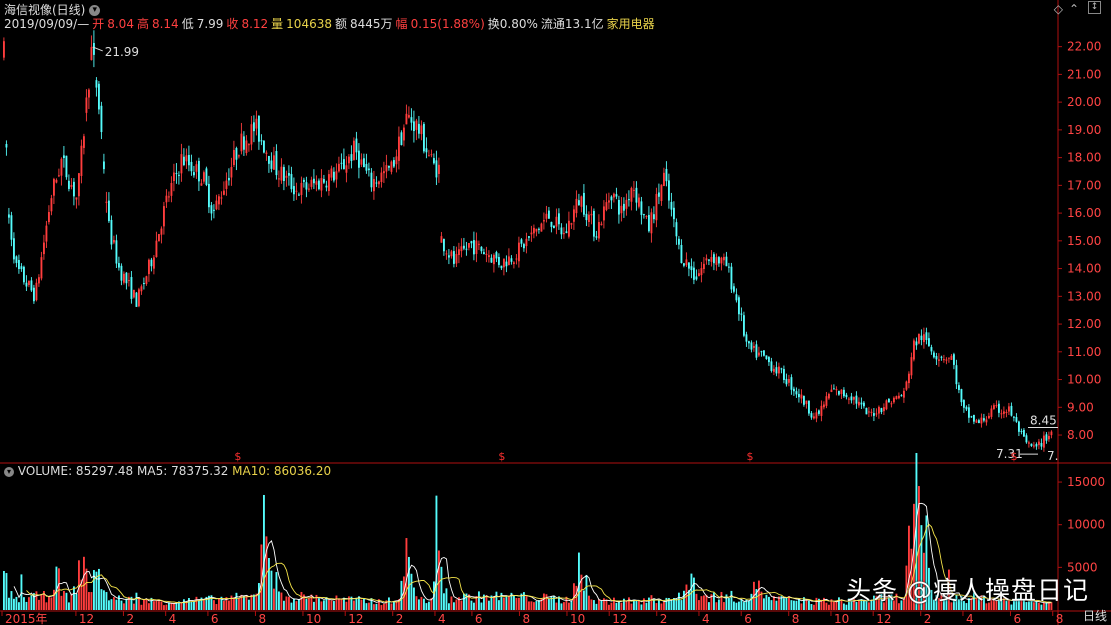  What do you see at coordinates (1058, 9) in the screenshot?
I see `diamond-icon: ◇` at bounding box center [1058, 9].